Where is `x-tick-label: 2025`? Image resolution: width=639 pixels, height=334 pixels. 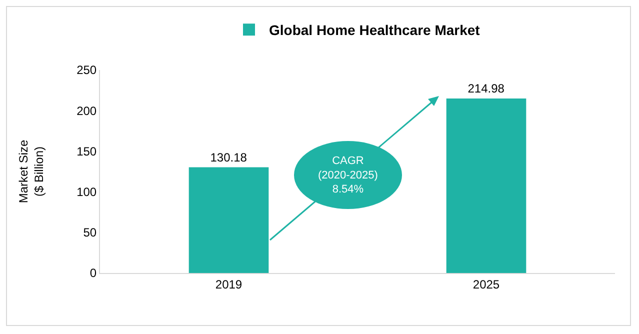
x-tick-label: 2025 is located at coordinates (486, 284).